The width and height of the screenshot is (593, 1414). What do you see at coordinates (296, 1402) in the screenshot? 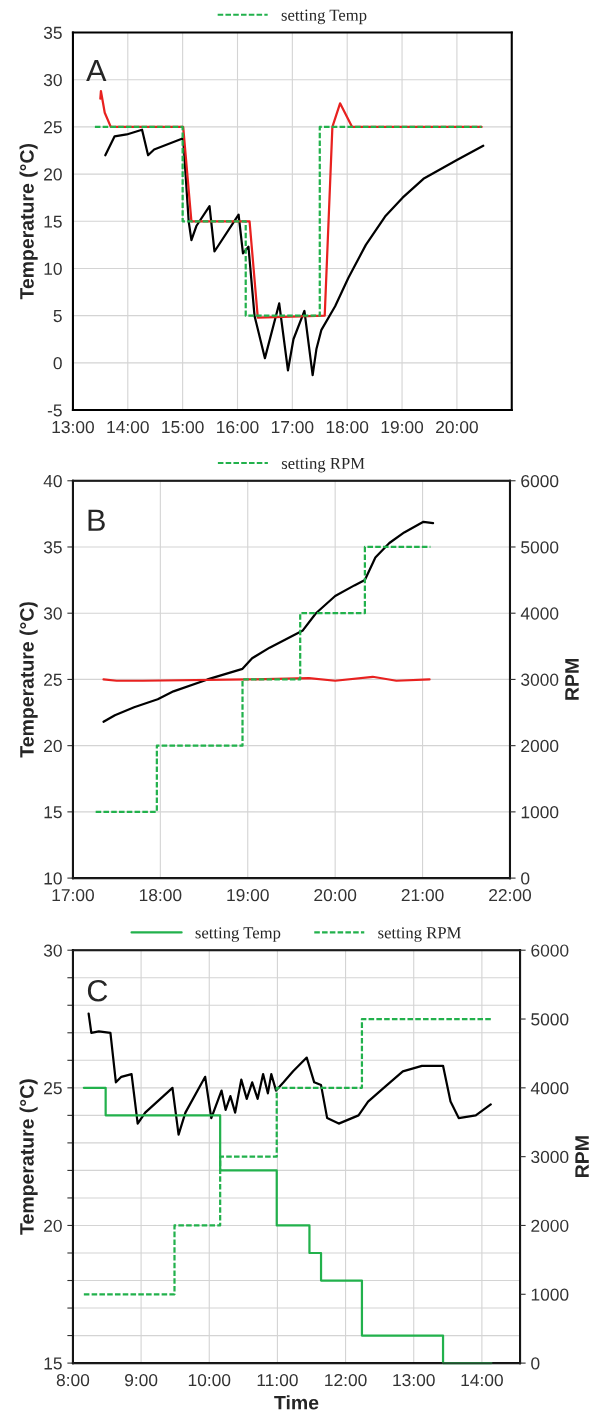
I see `x-axis-title: Time` at bounding box center [296, 1402].